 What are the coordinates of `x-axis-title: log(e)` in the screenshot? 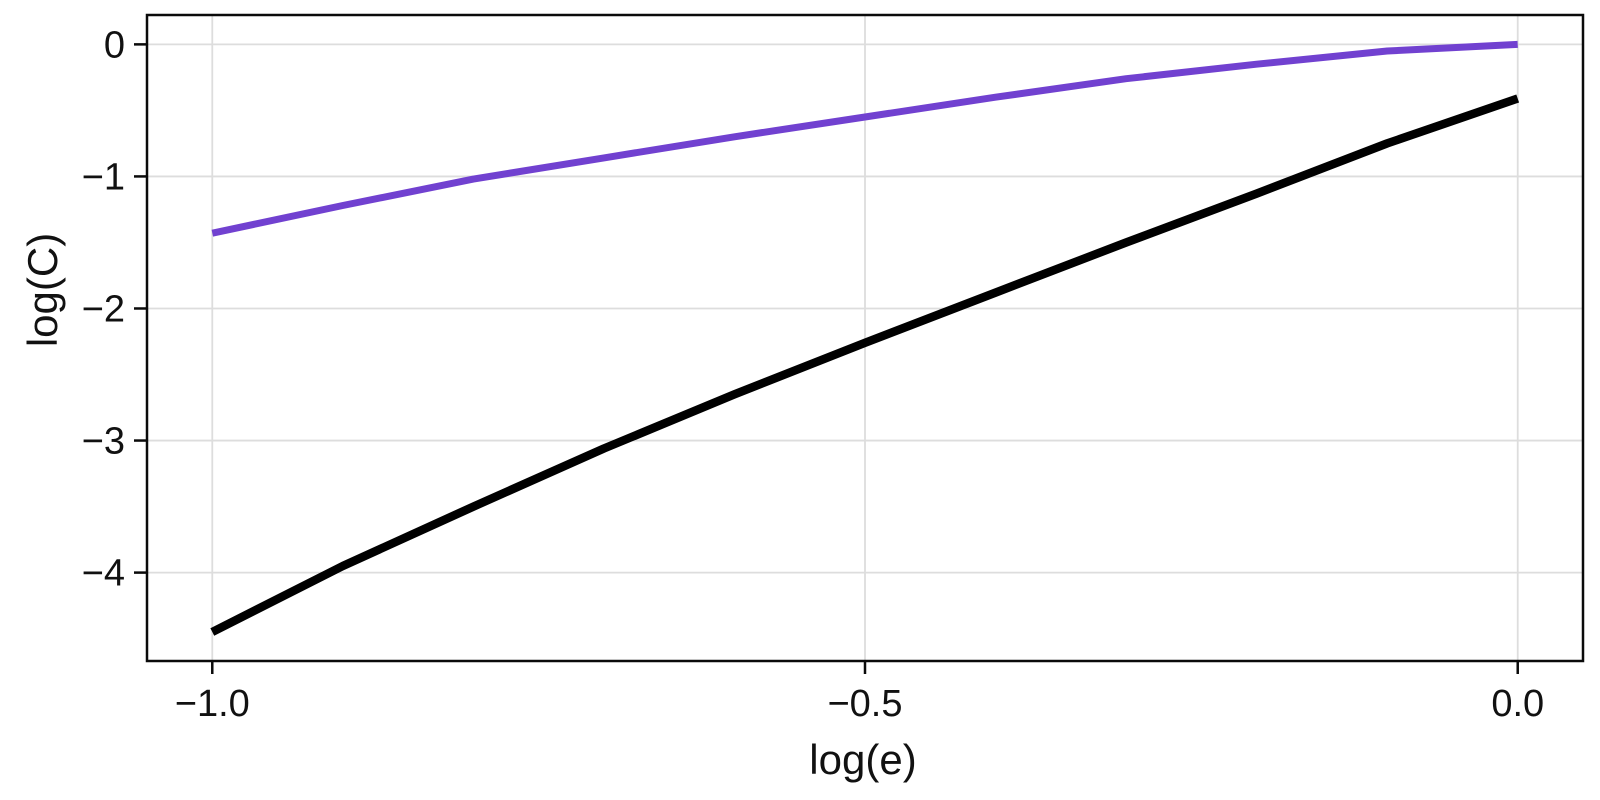 It's located at (862, 759).